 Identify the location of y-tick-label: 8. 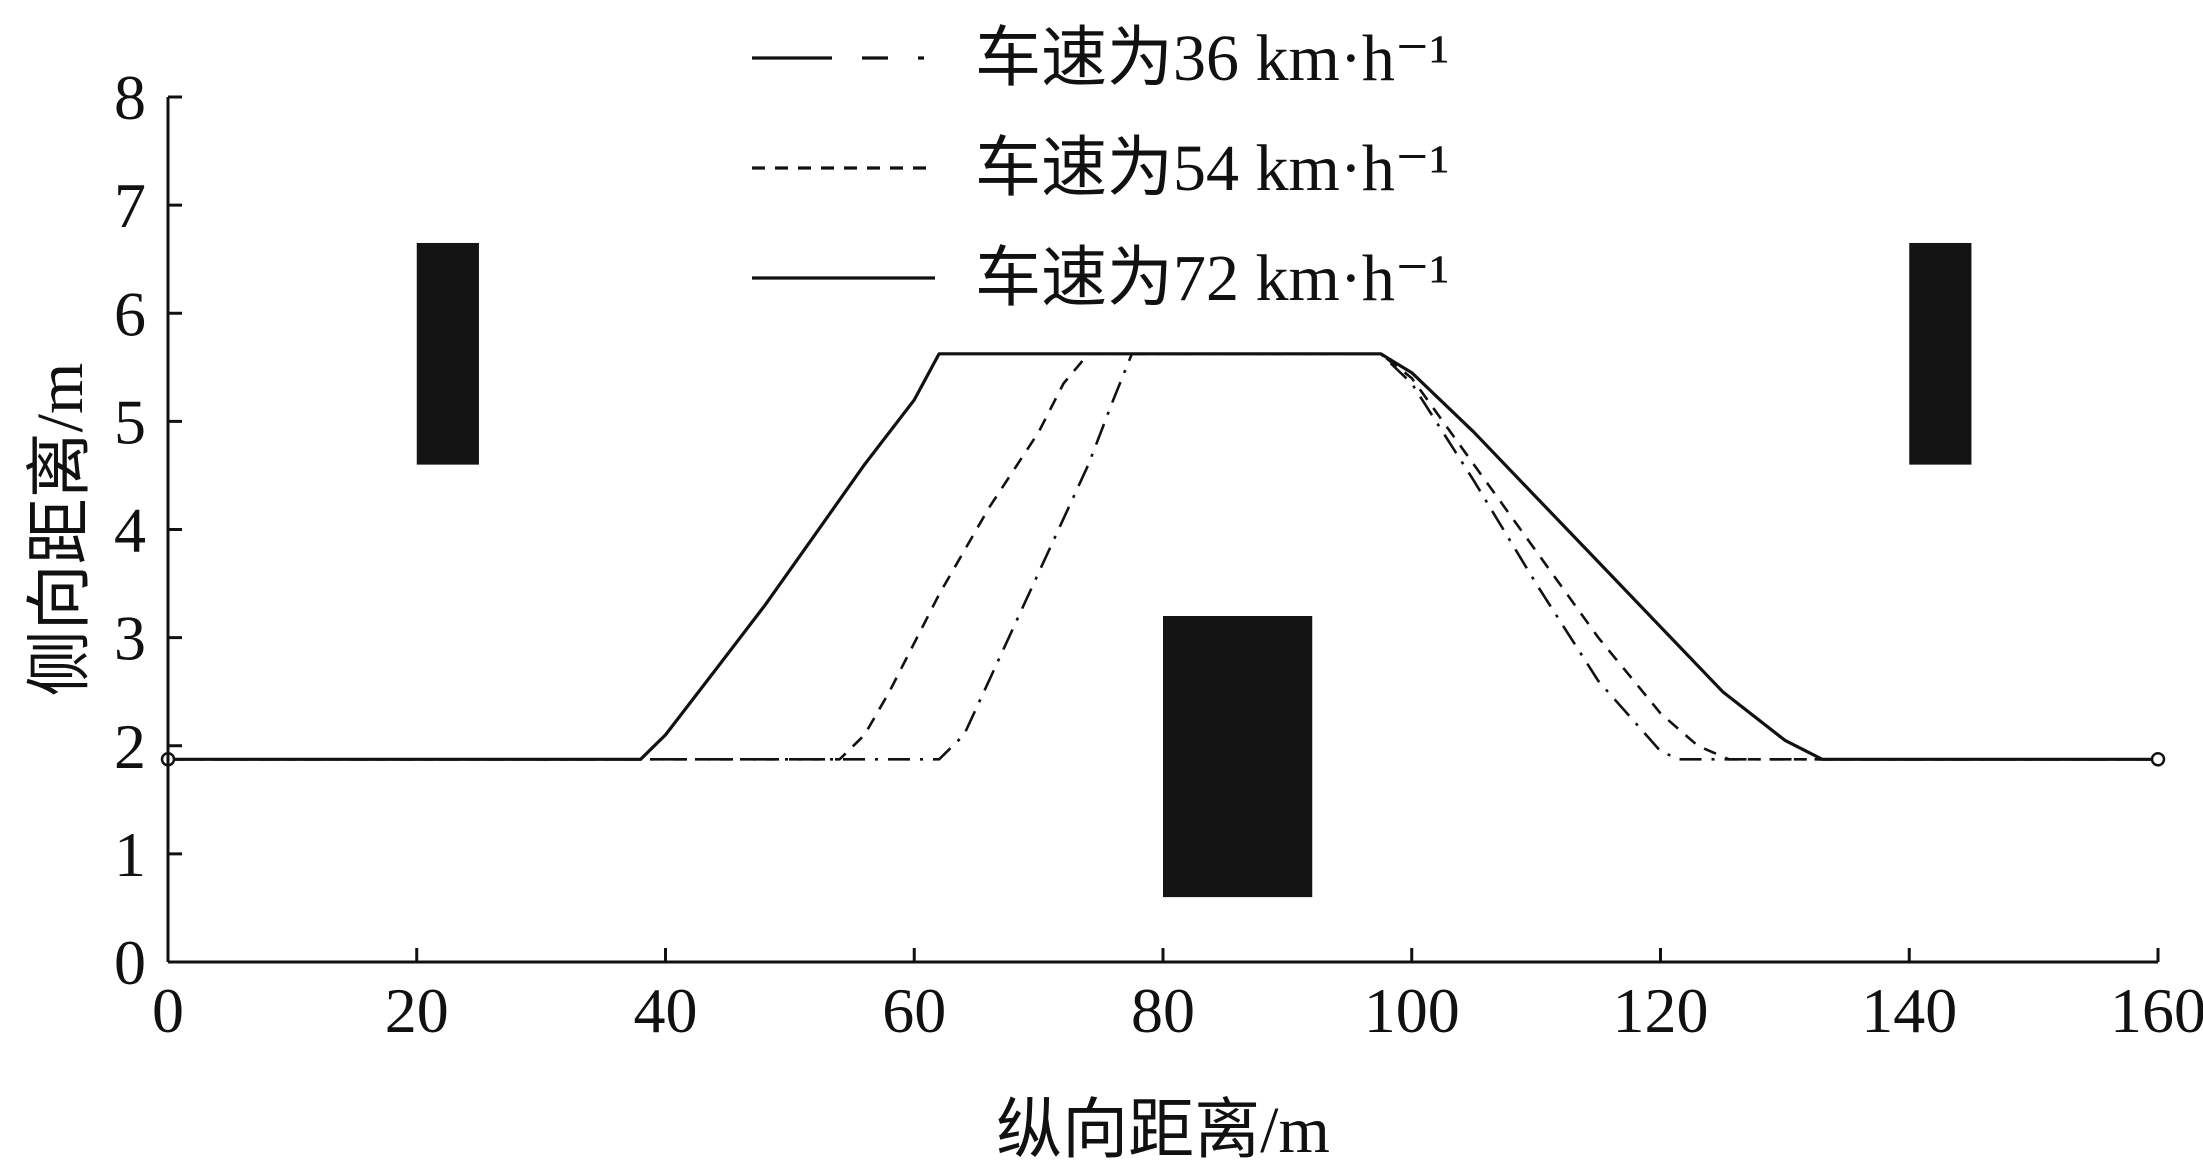
(130, 97).